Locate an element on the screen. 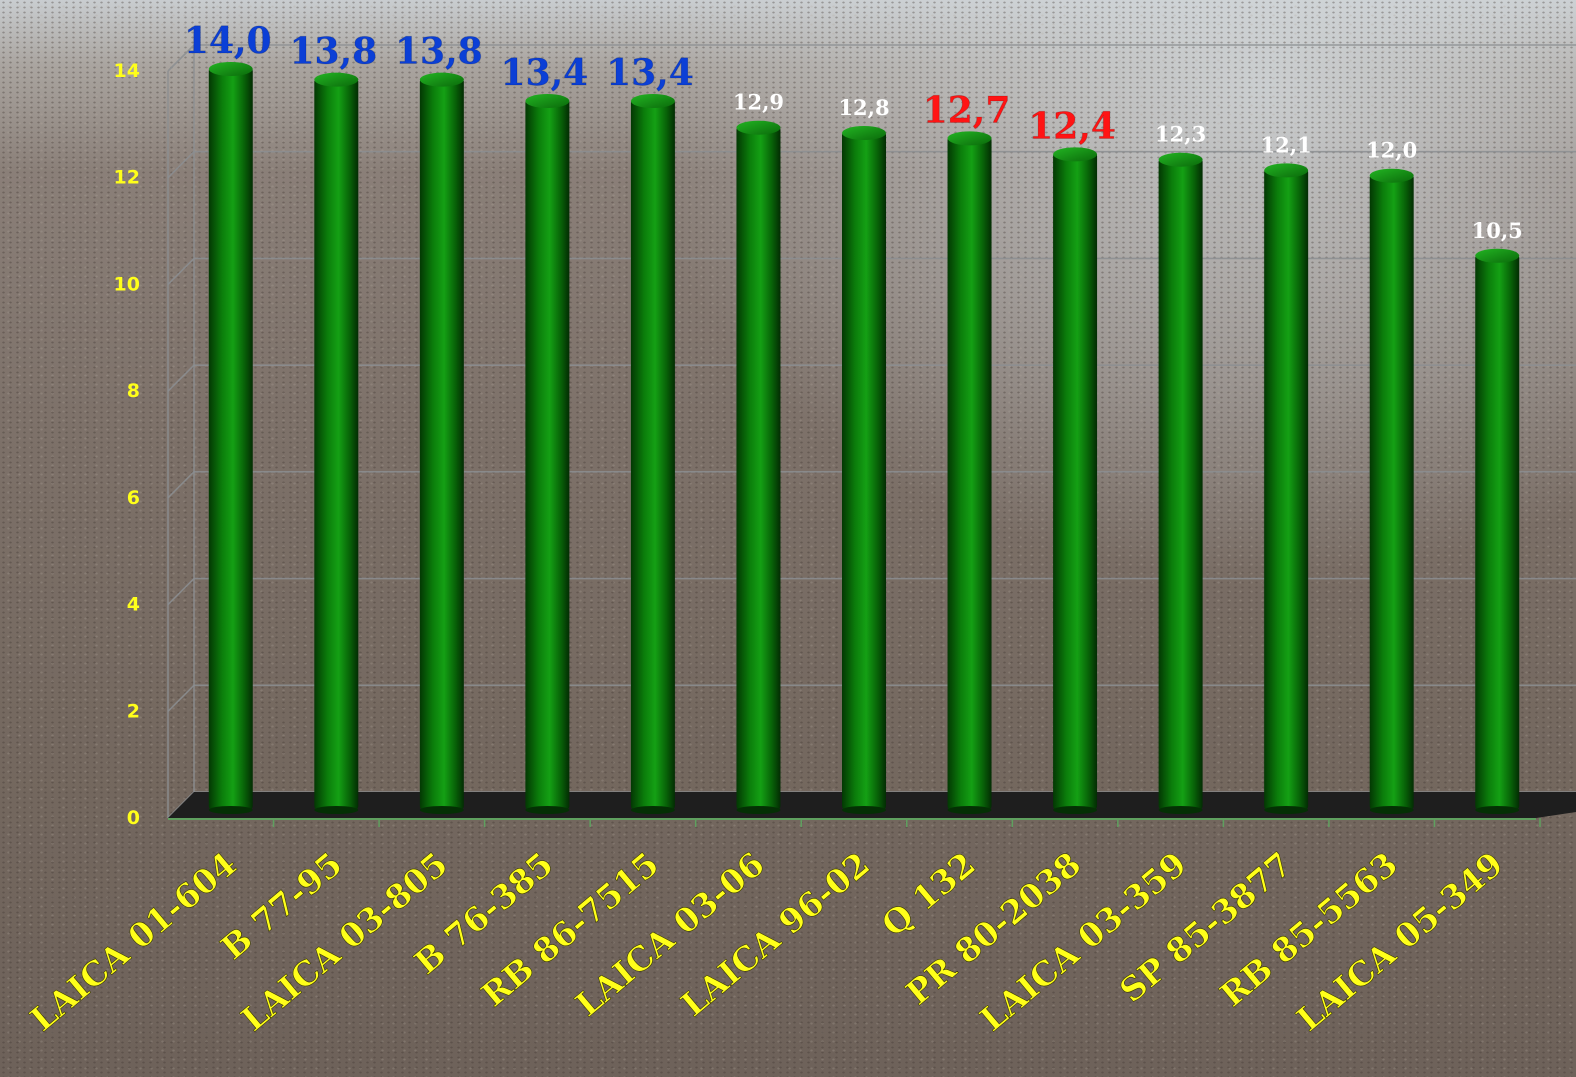  x-tick-label: RB 85-5563 is located at coordinates (1309, 929).